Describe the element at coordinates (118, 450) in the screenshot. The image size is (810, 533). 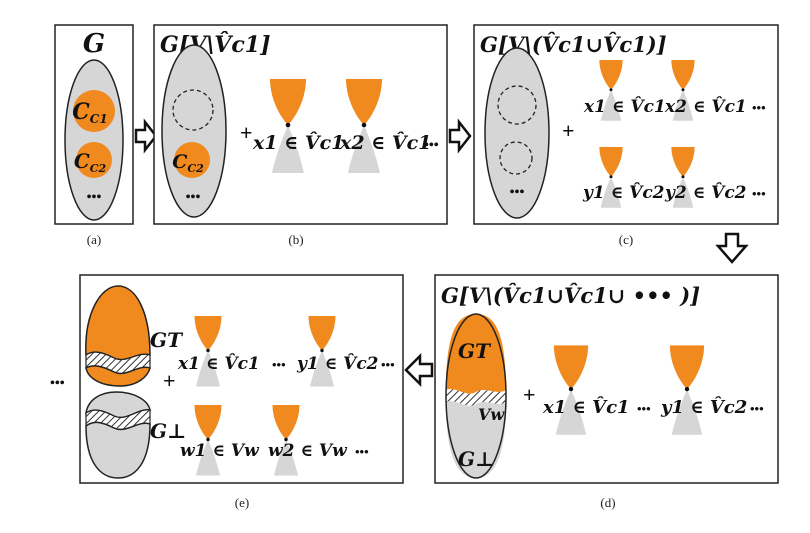
I see `g-bottom-piece` at that location.